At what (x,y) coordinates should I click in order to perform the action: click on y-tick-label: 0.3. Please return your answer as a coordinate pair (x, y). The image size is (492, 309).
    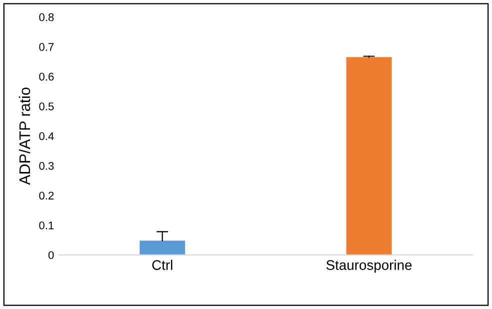
    Looking at the image, I should click on (46, 166).